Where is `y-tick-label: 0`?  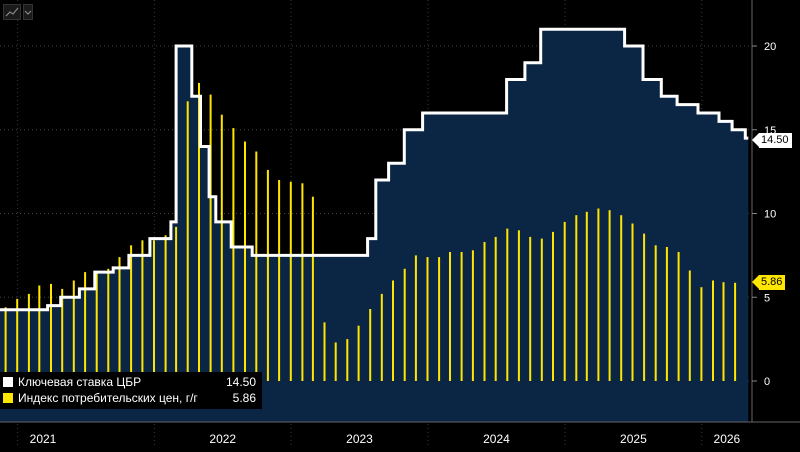
y-tick-label: 0 is located at coordinates (767, 382).